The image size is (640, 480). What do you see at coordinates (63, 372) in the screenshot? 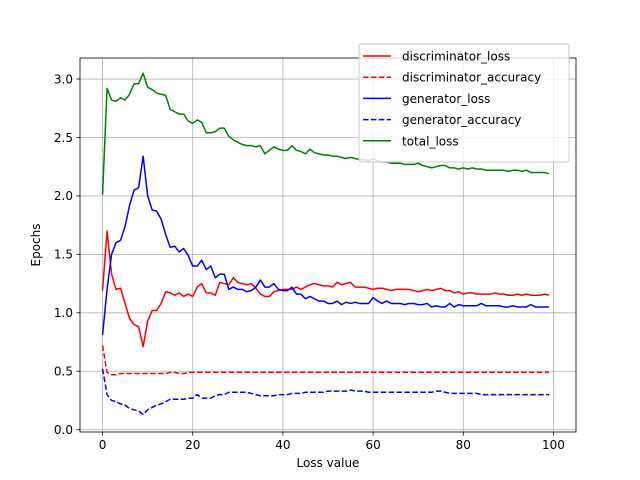
I see `y-tick-label: 0.5` at bounding box center [63, 372].